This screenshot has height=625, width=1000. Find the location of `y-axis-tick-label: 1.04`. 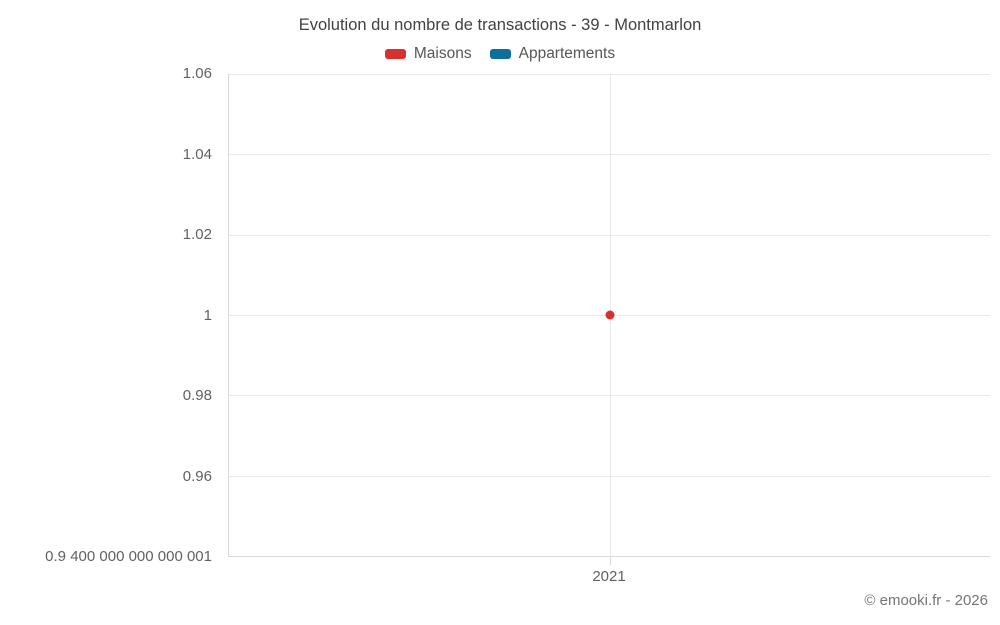

y-axis-tick-label: 1.04 is located at coordinates (197, 154).